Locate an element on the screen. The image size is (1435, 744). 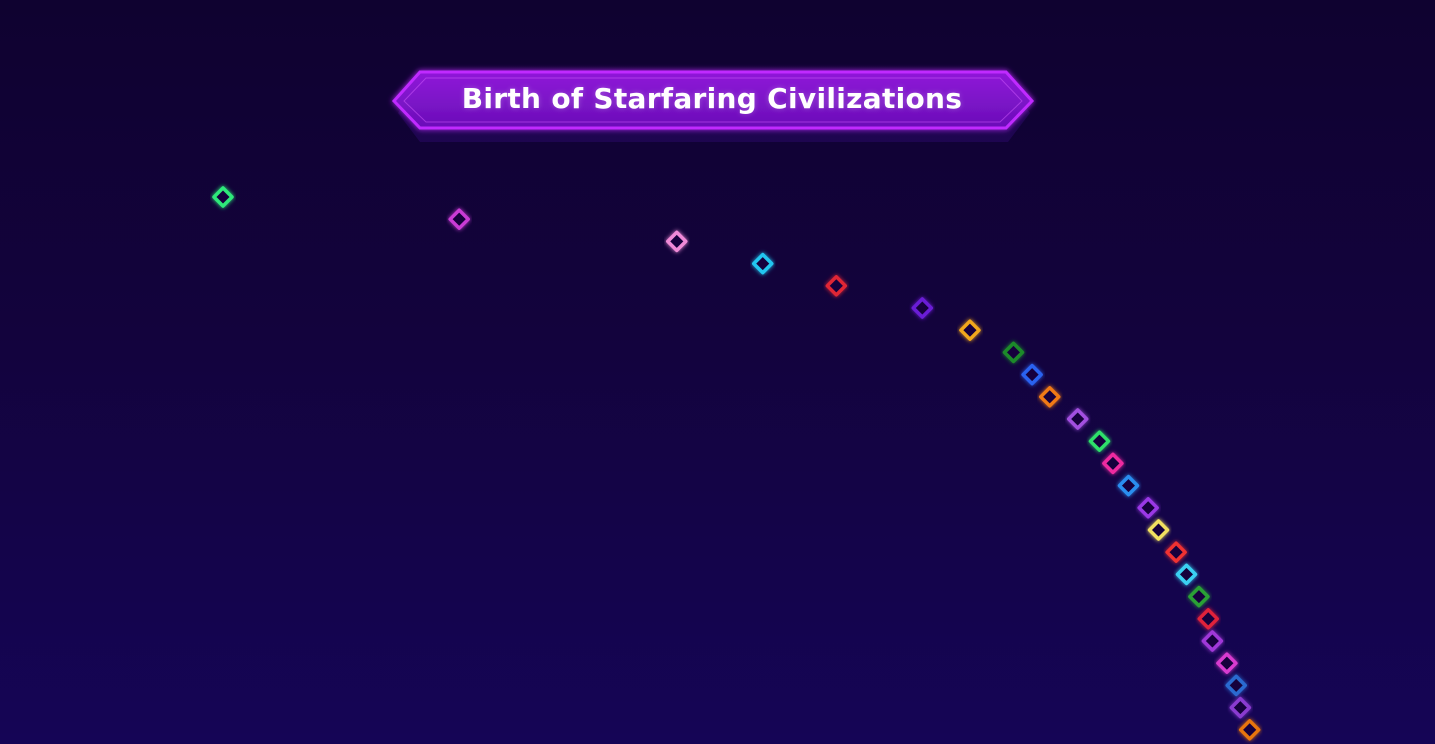
chart-title: Birth of Starfaring Civilizations is located at coordinates (712, 98).